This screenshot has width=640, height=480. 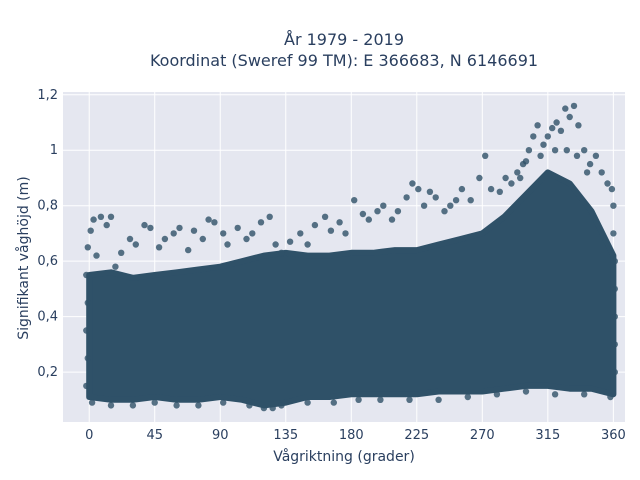 What do you see at coordinates (23, 257) in the screenshot?
I see `y-axis-title: Signifikant våghöjd (m)` at bounding box center [23, 257].